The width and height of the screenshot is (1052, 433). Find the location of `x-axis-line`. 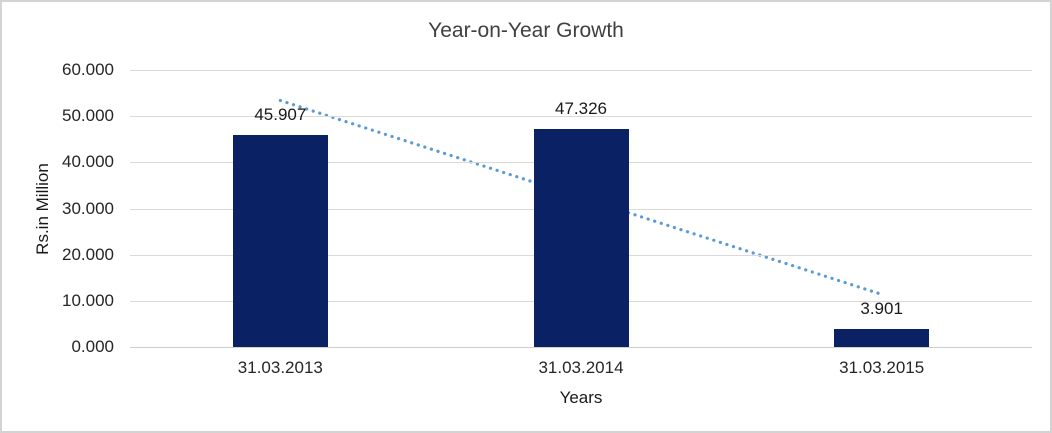

x-axis-line is located at coordinates (581, 347).